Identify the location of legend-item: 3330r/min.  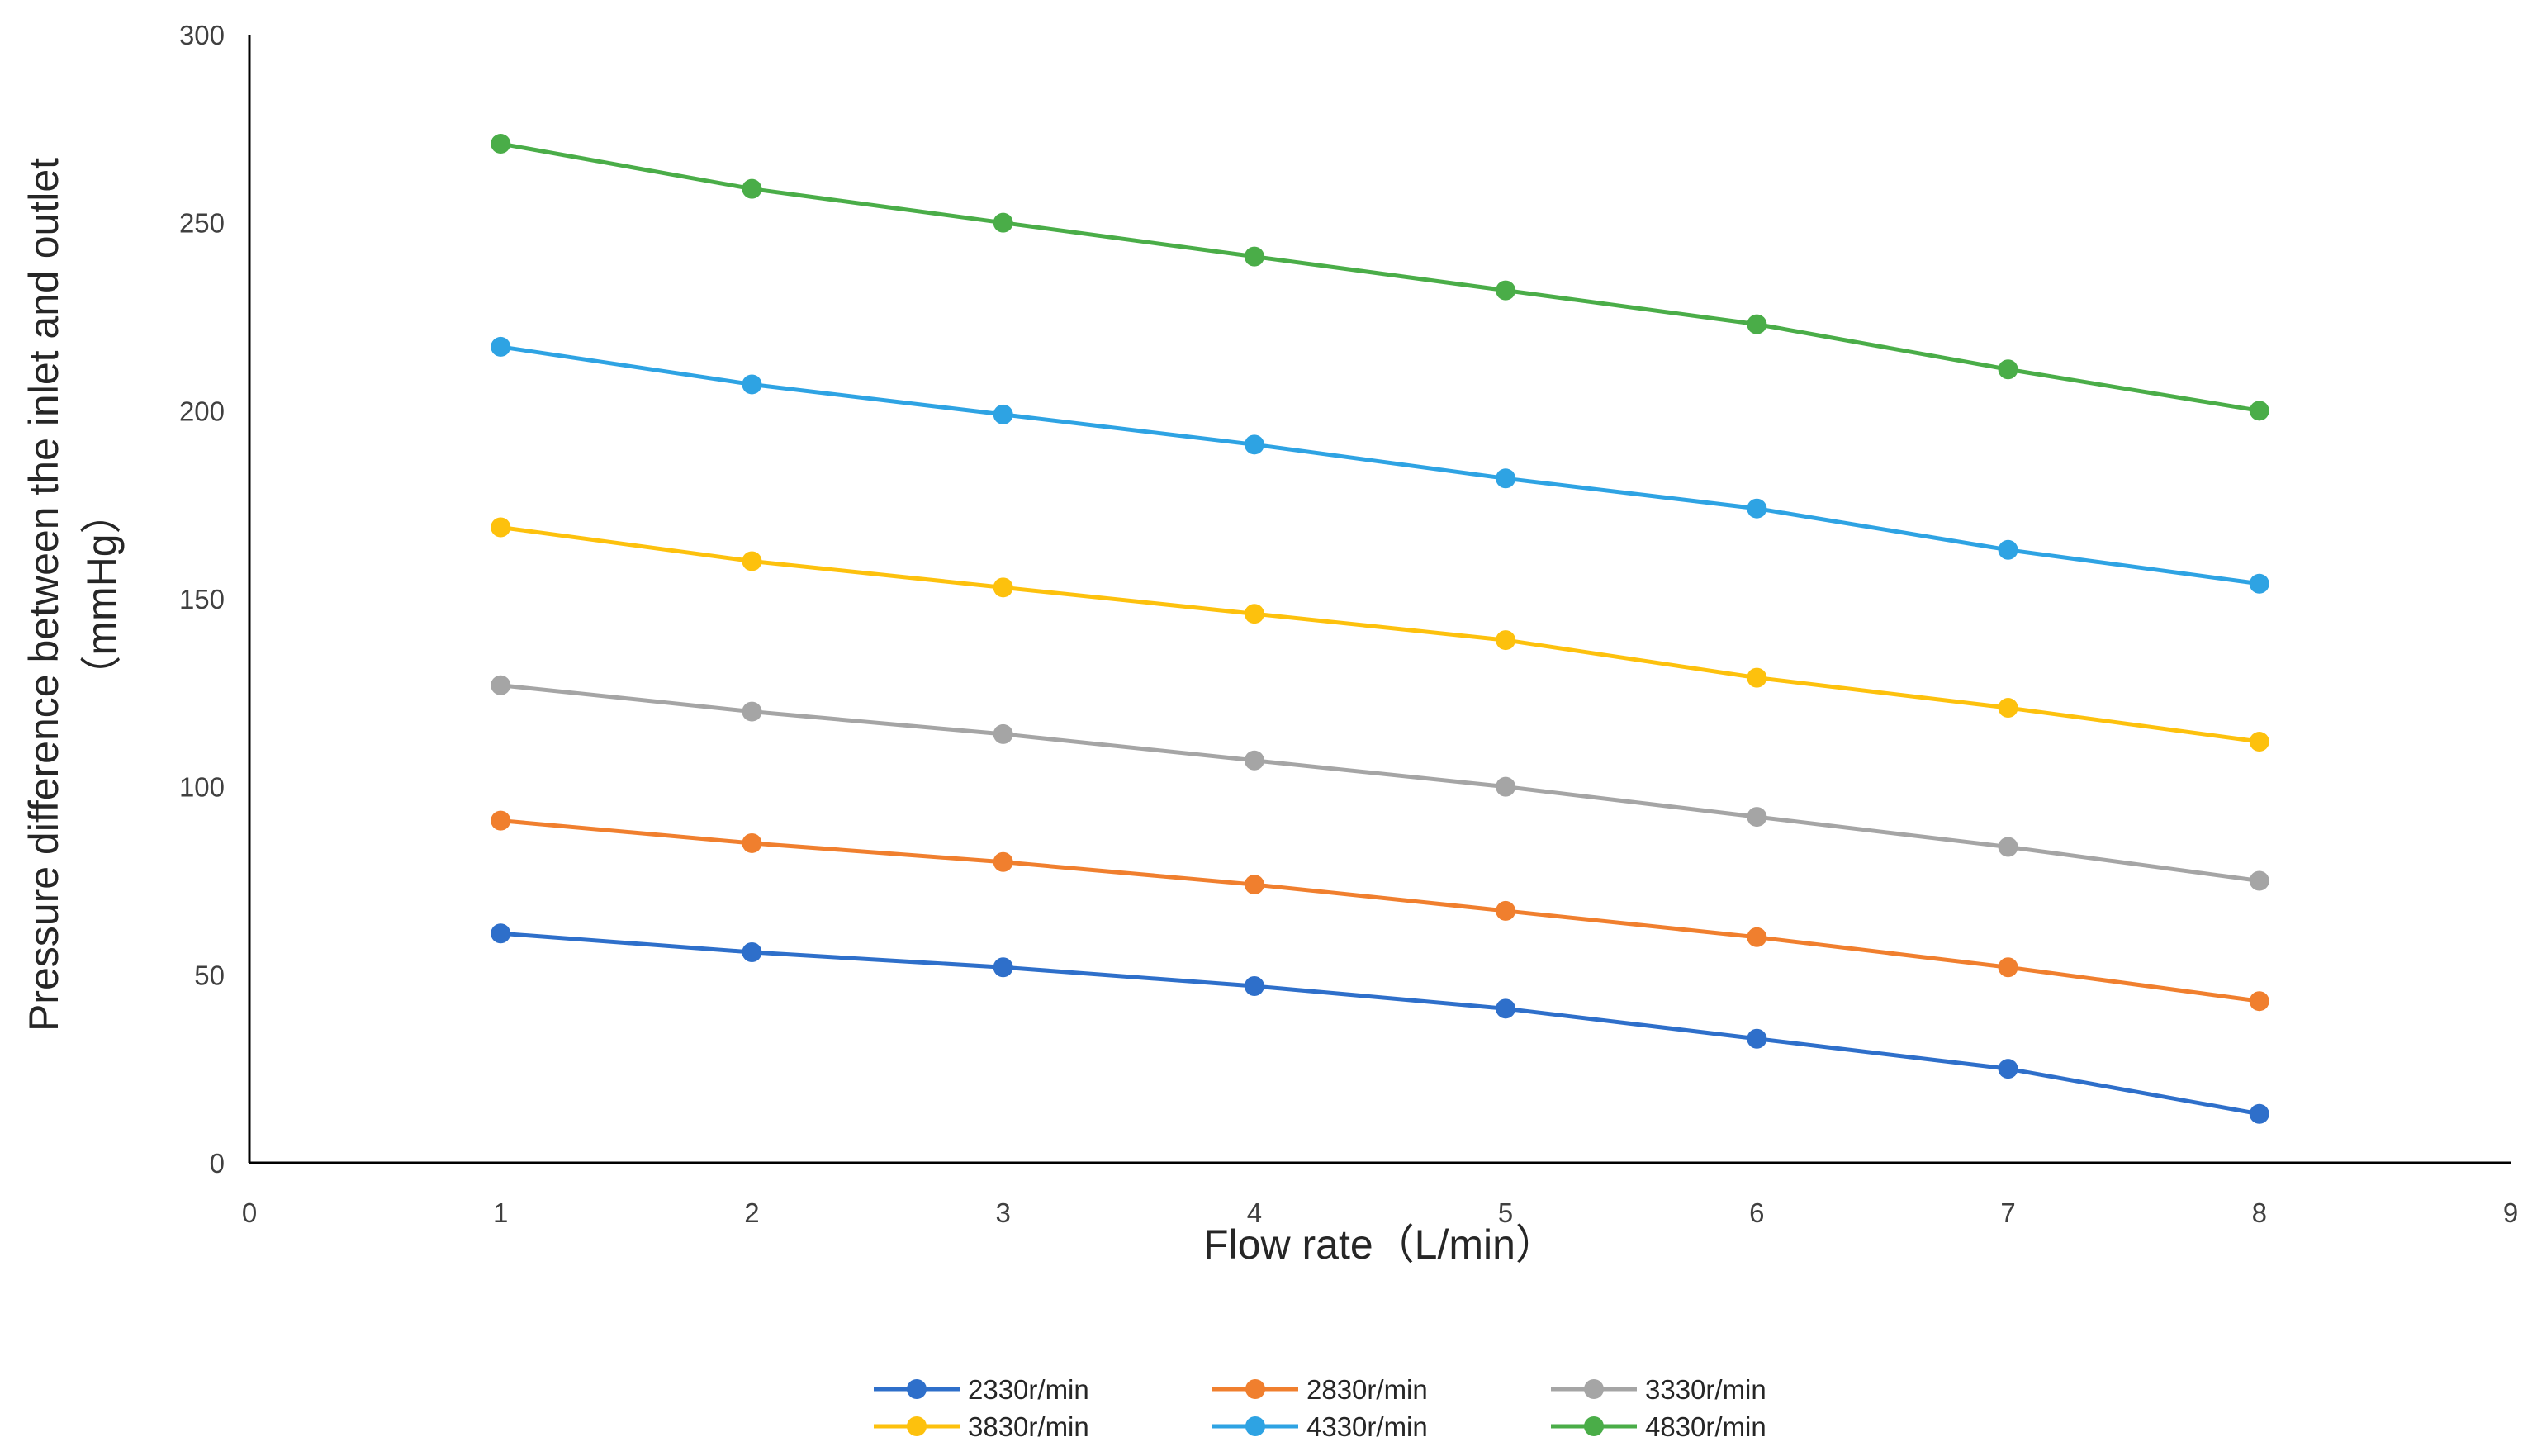
(1658, 1389).